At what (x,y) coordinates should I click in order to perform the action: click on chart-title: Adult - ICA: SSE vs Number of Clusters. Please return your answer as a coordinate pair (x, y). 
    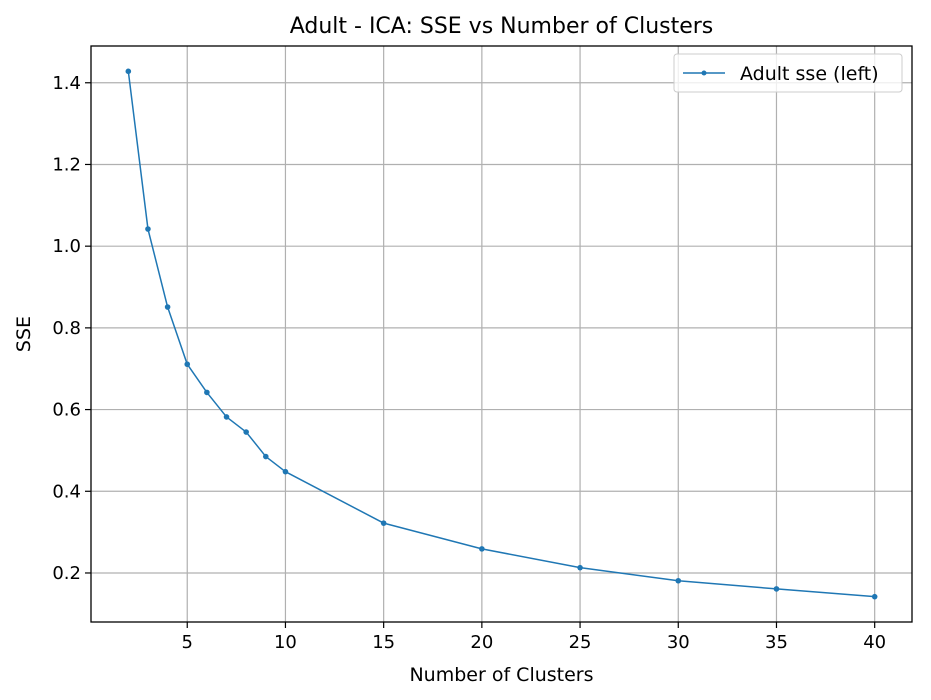
    Looking at the image, I should click on (502, 26).